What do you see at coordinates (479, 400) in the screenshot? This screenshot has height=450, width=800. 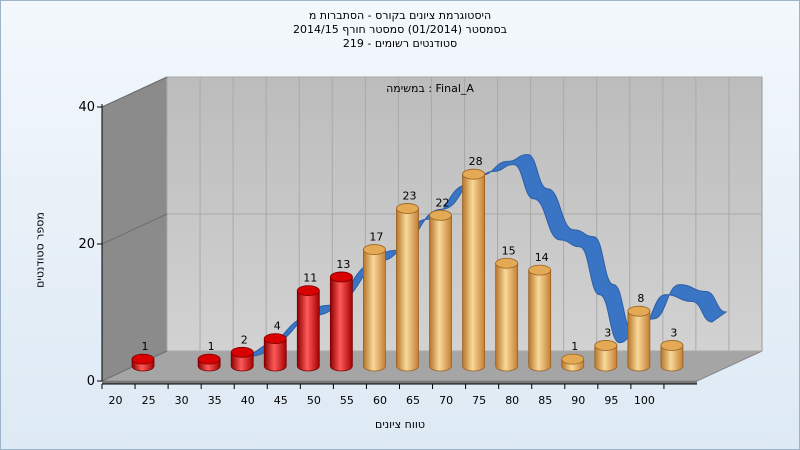 I see `x-tick-label: 75` at bounding box center [479, 400].